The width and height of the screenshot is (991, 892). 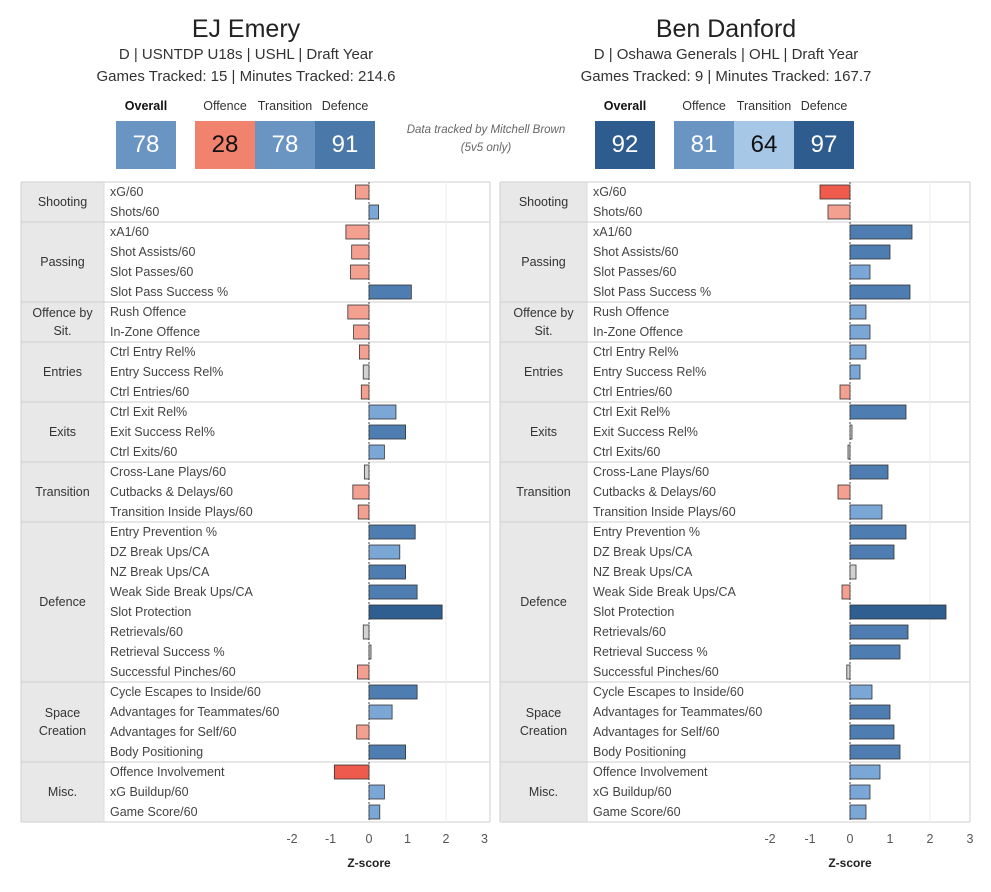 I want to click on metric-label: Rush Offence, so click(x=631, y=312).